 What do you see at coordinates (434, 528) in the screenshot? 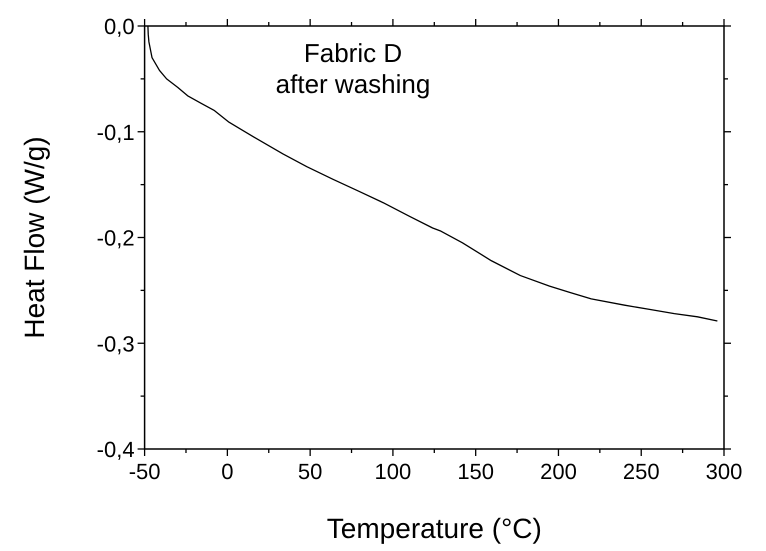
I see `x-axis-title: Temperature (°C)` at bounding box center [434, 528].